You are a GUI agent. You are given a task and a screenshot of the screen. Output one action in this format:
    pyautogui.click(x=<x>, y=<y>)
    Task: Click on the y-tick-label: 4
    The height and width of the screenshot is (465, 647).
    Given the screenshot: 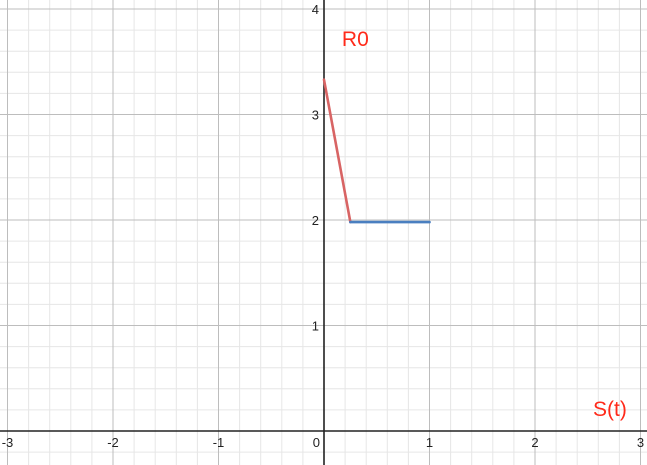 What is the action you would take?
    pyautogui.click(x=315, y=9)
    